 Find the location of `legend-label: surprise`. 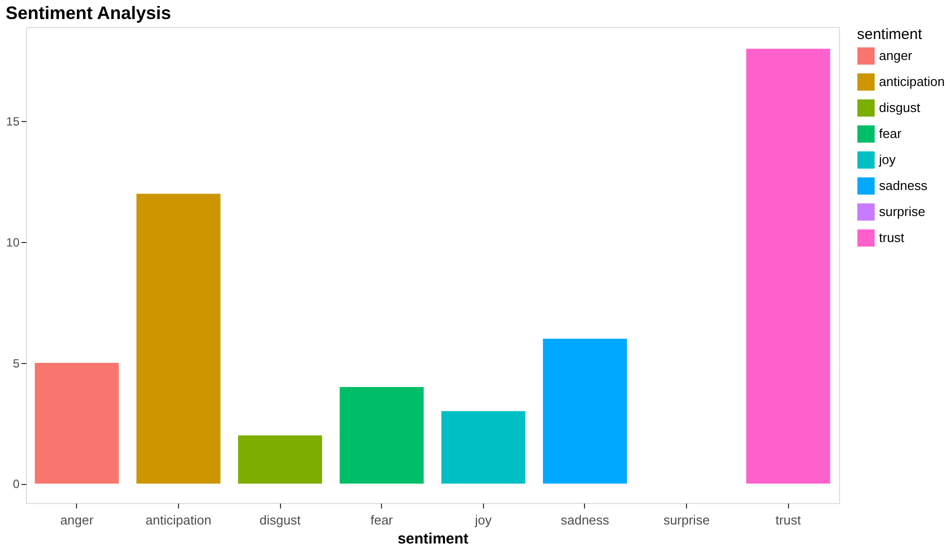

legend-label: surprise is located at coordinates (902, 211).